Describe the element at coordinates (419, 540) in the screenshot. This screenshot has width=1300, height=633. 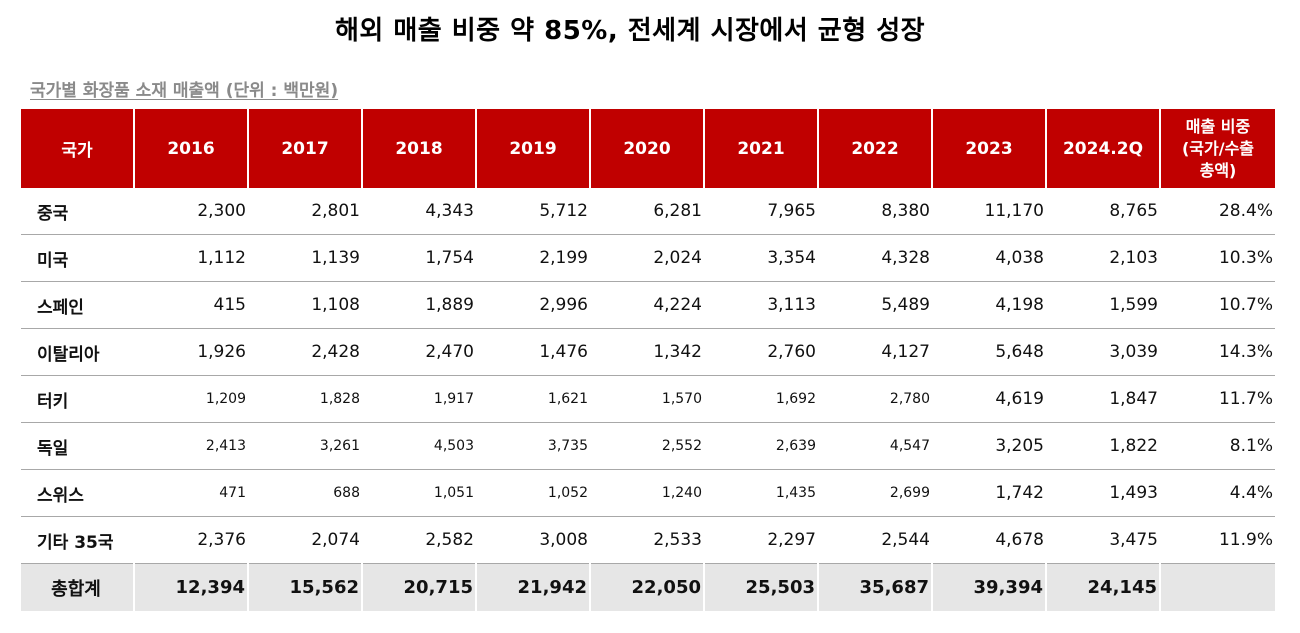
I see `value-cell: 2,582` at that location.